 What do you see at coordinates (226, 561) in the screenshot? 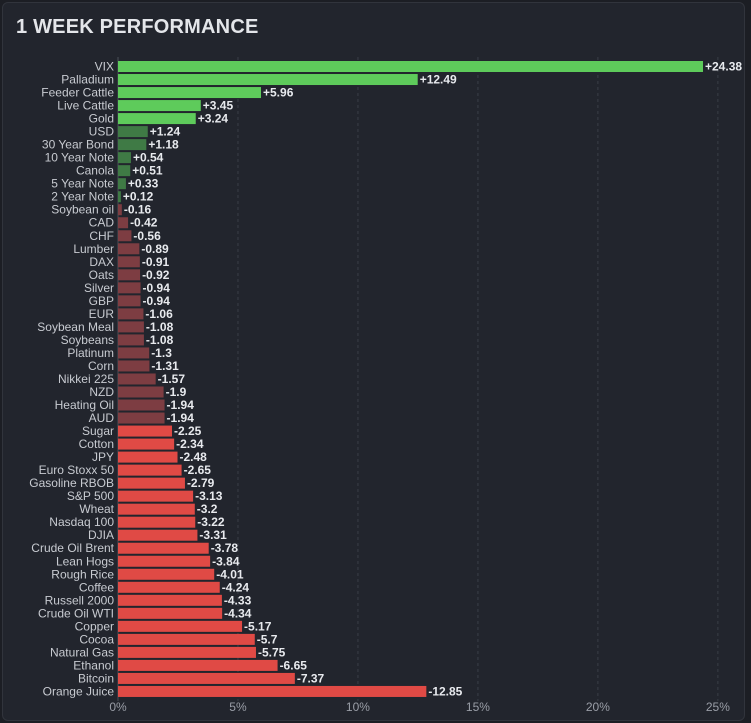
I see `data-label: -3.84` at bounding box center [226, 561].